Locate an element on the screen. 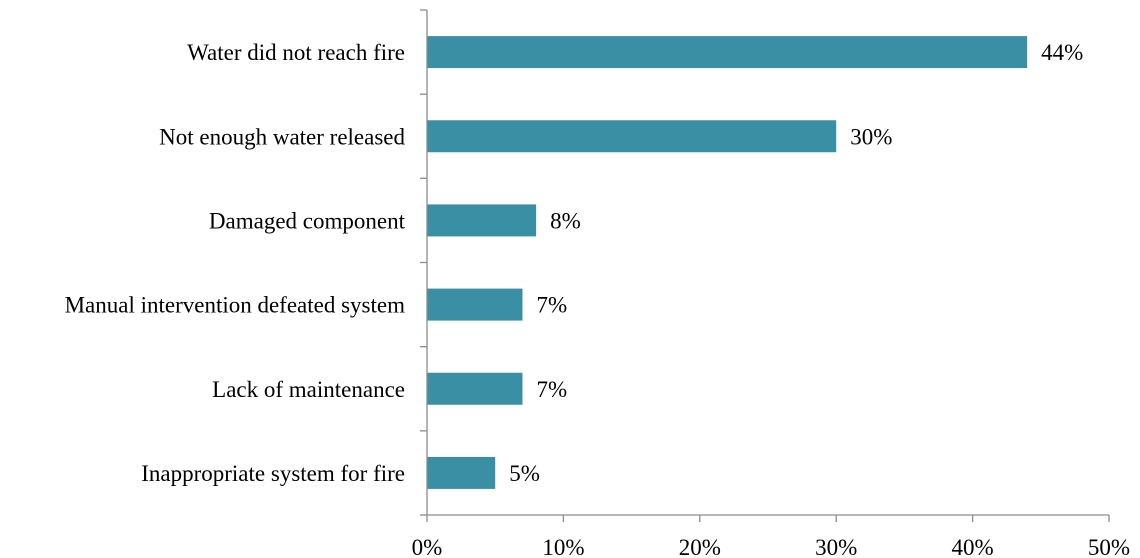 This screenshot has height=558, width=1140. category-label-2: Damaged component is located at coordinates (307, 220).